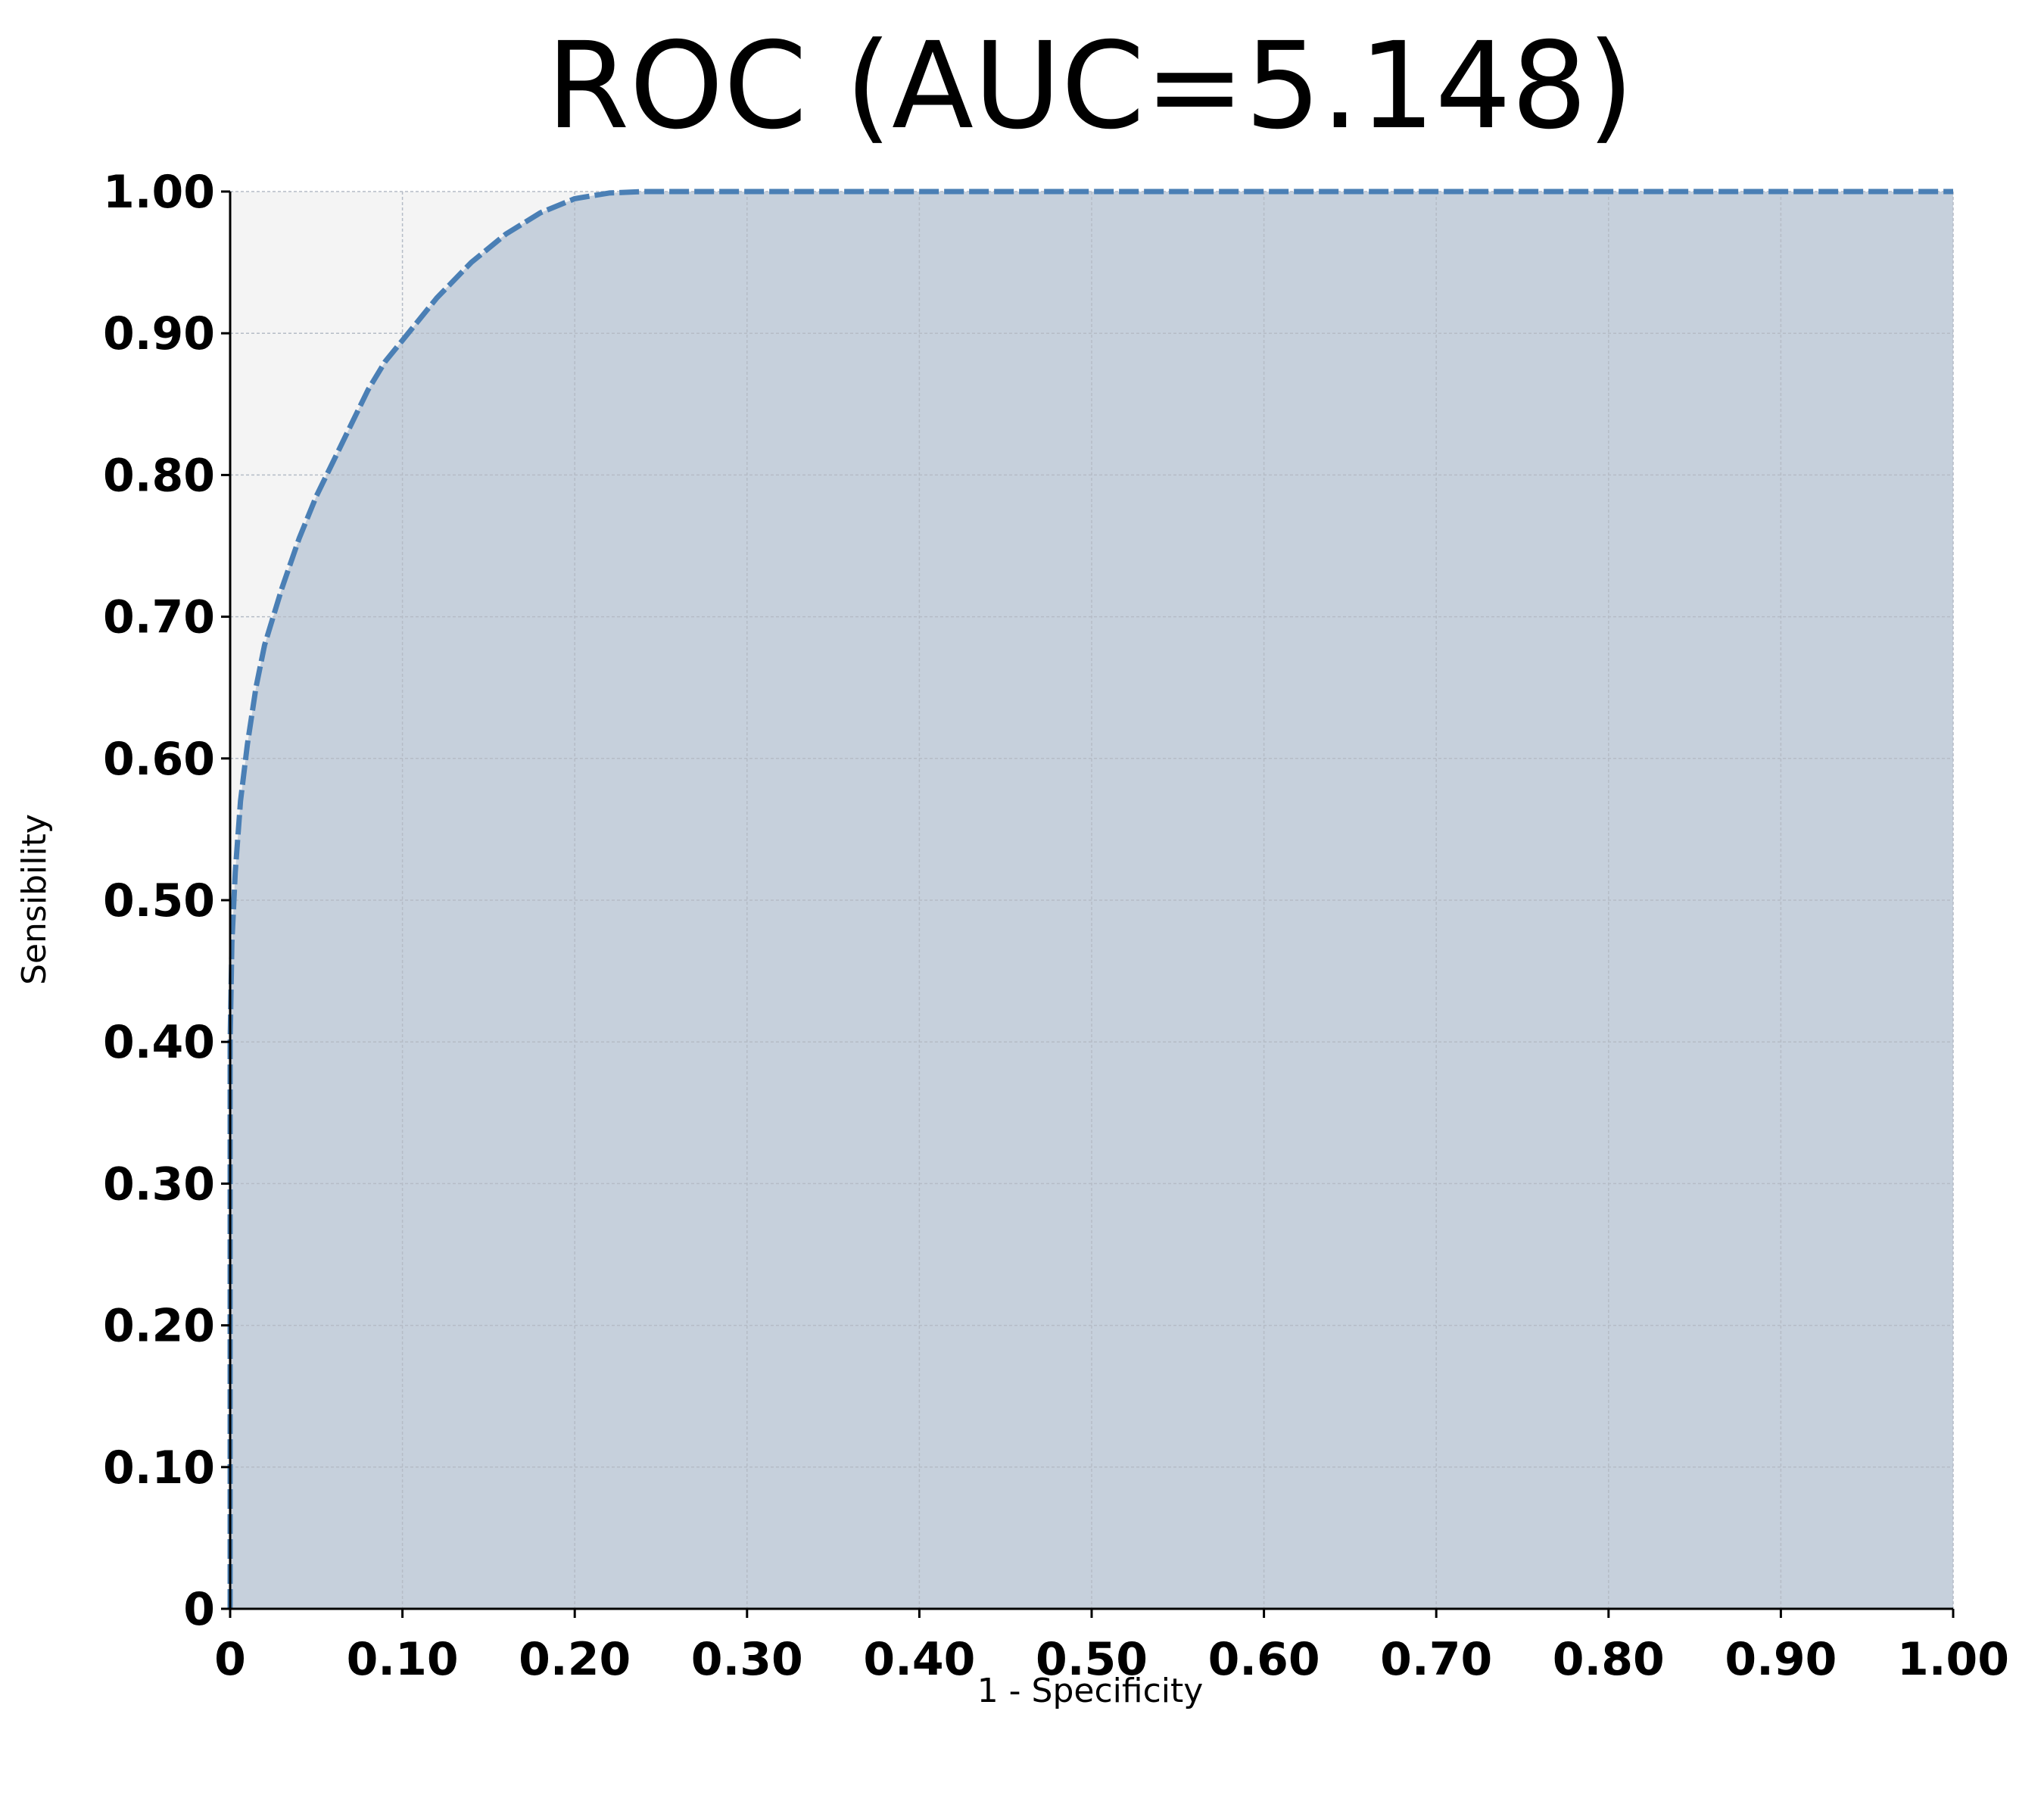  I want to click on y-tick-label: 0.50, so click(159, 900).